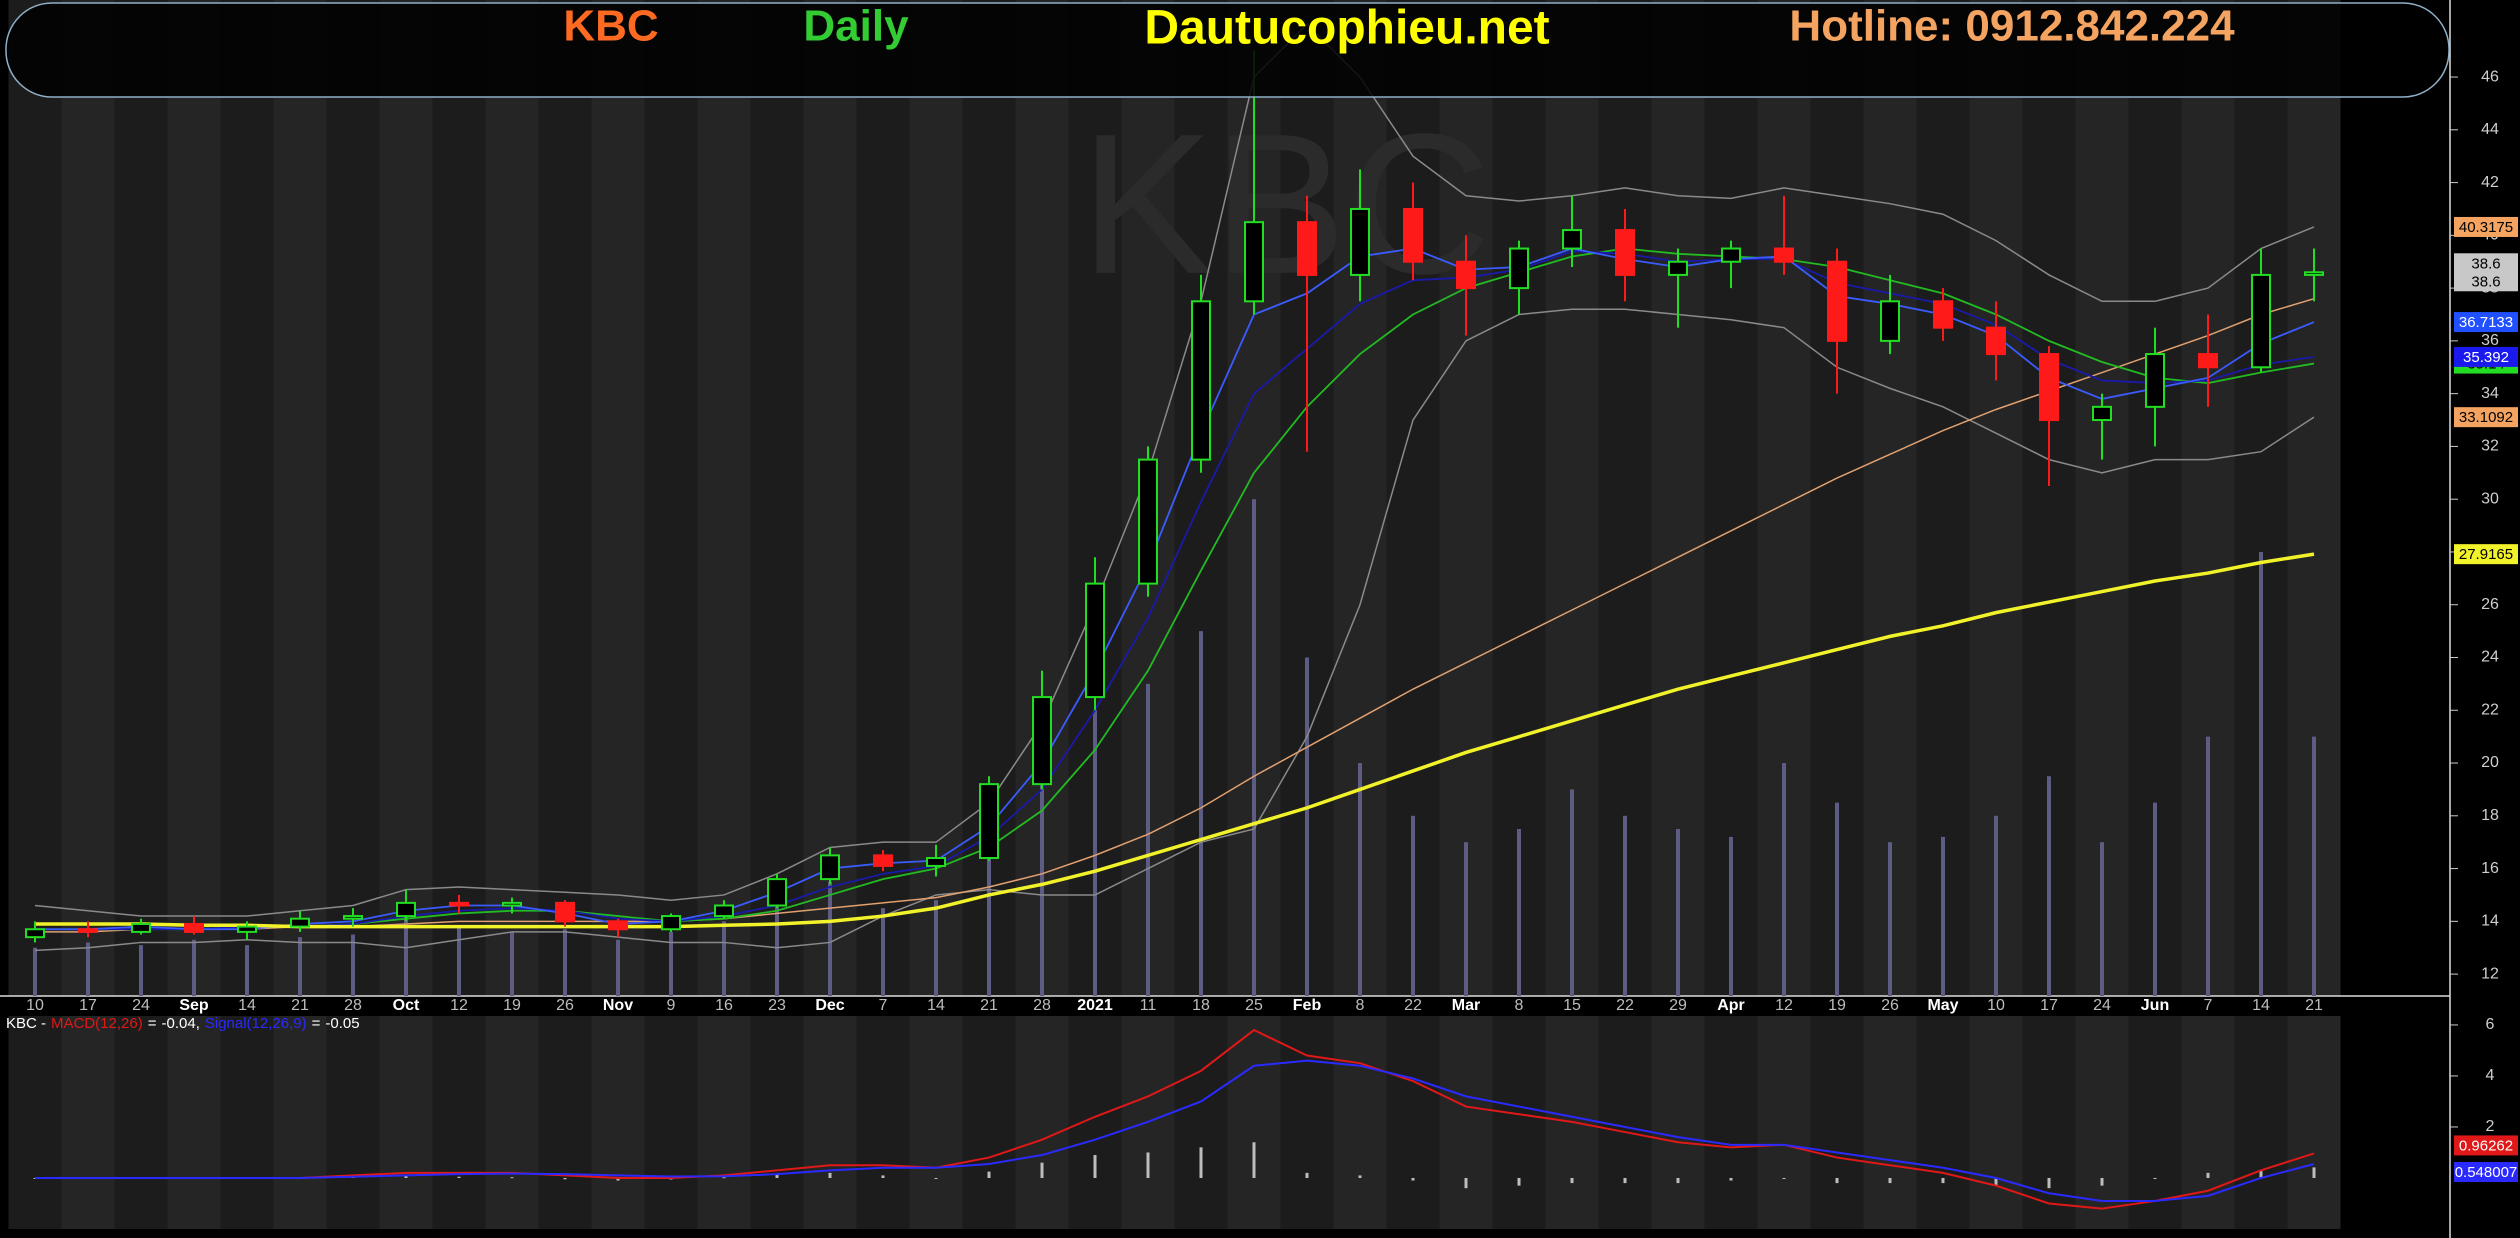 This screenshot has width=2520, height=1238. I want to click on x-tick-label: 25, so click(1254, 1005).